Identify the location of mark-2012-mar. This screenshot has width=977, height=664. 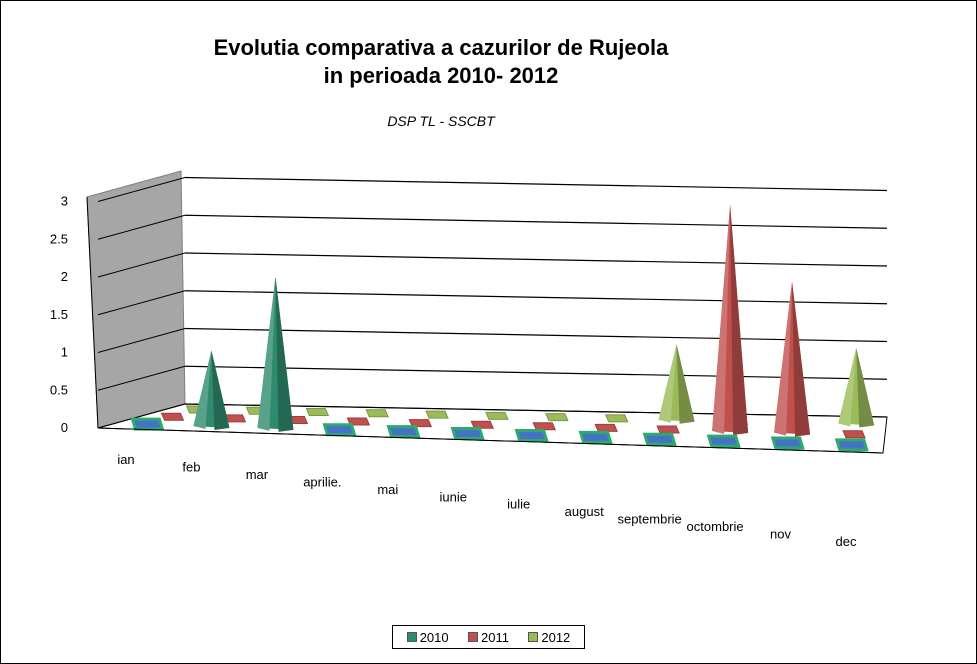
(317, 412).